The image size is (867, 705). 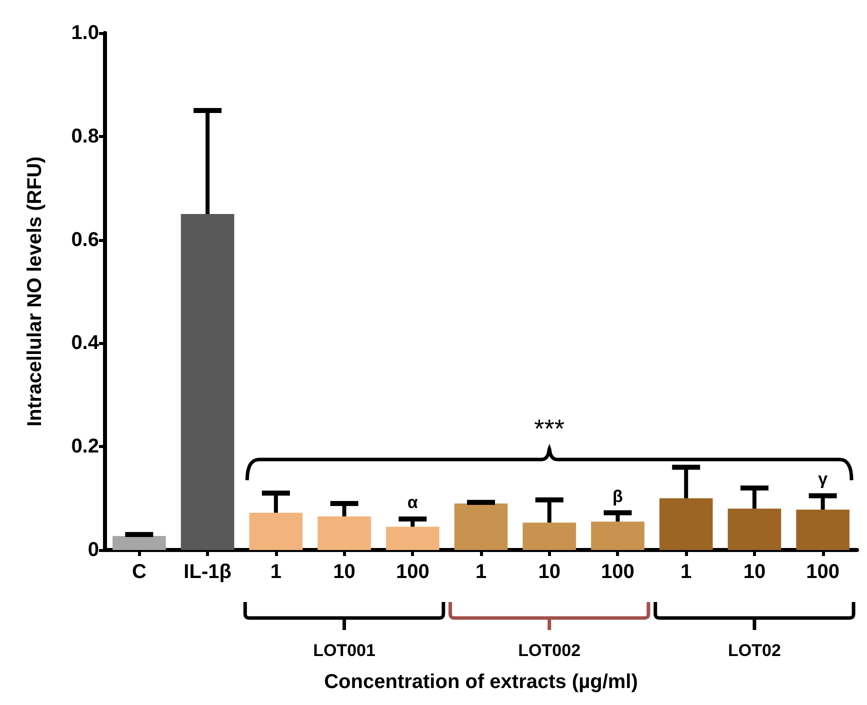 What do you see at coordinates (85, 343) in the screenshot?
I see `y-tick-label: 0.4` at bounding box center [85, 343].